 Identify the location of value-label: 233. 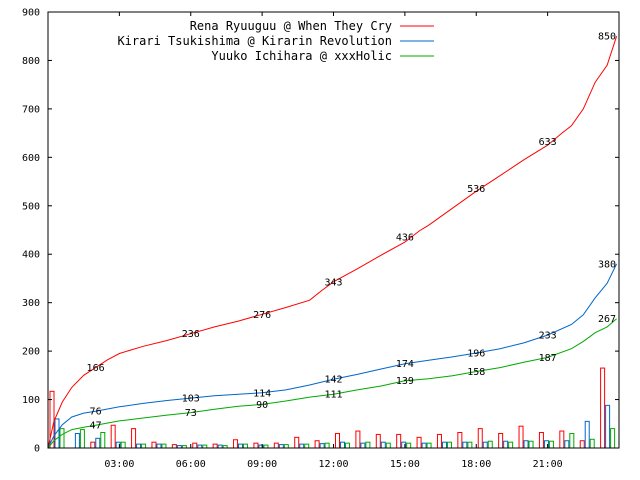
(548, 336).